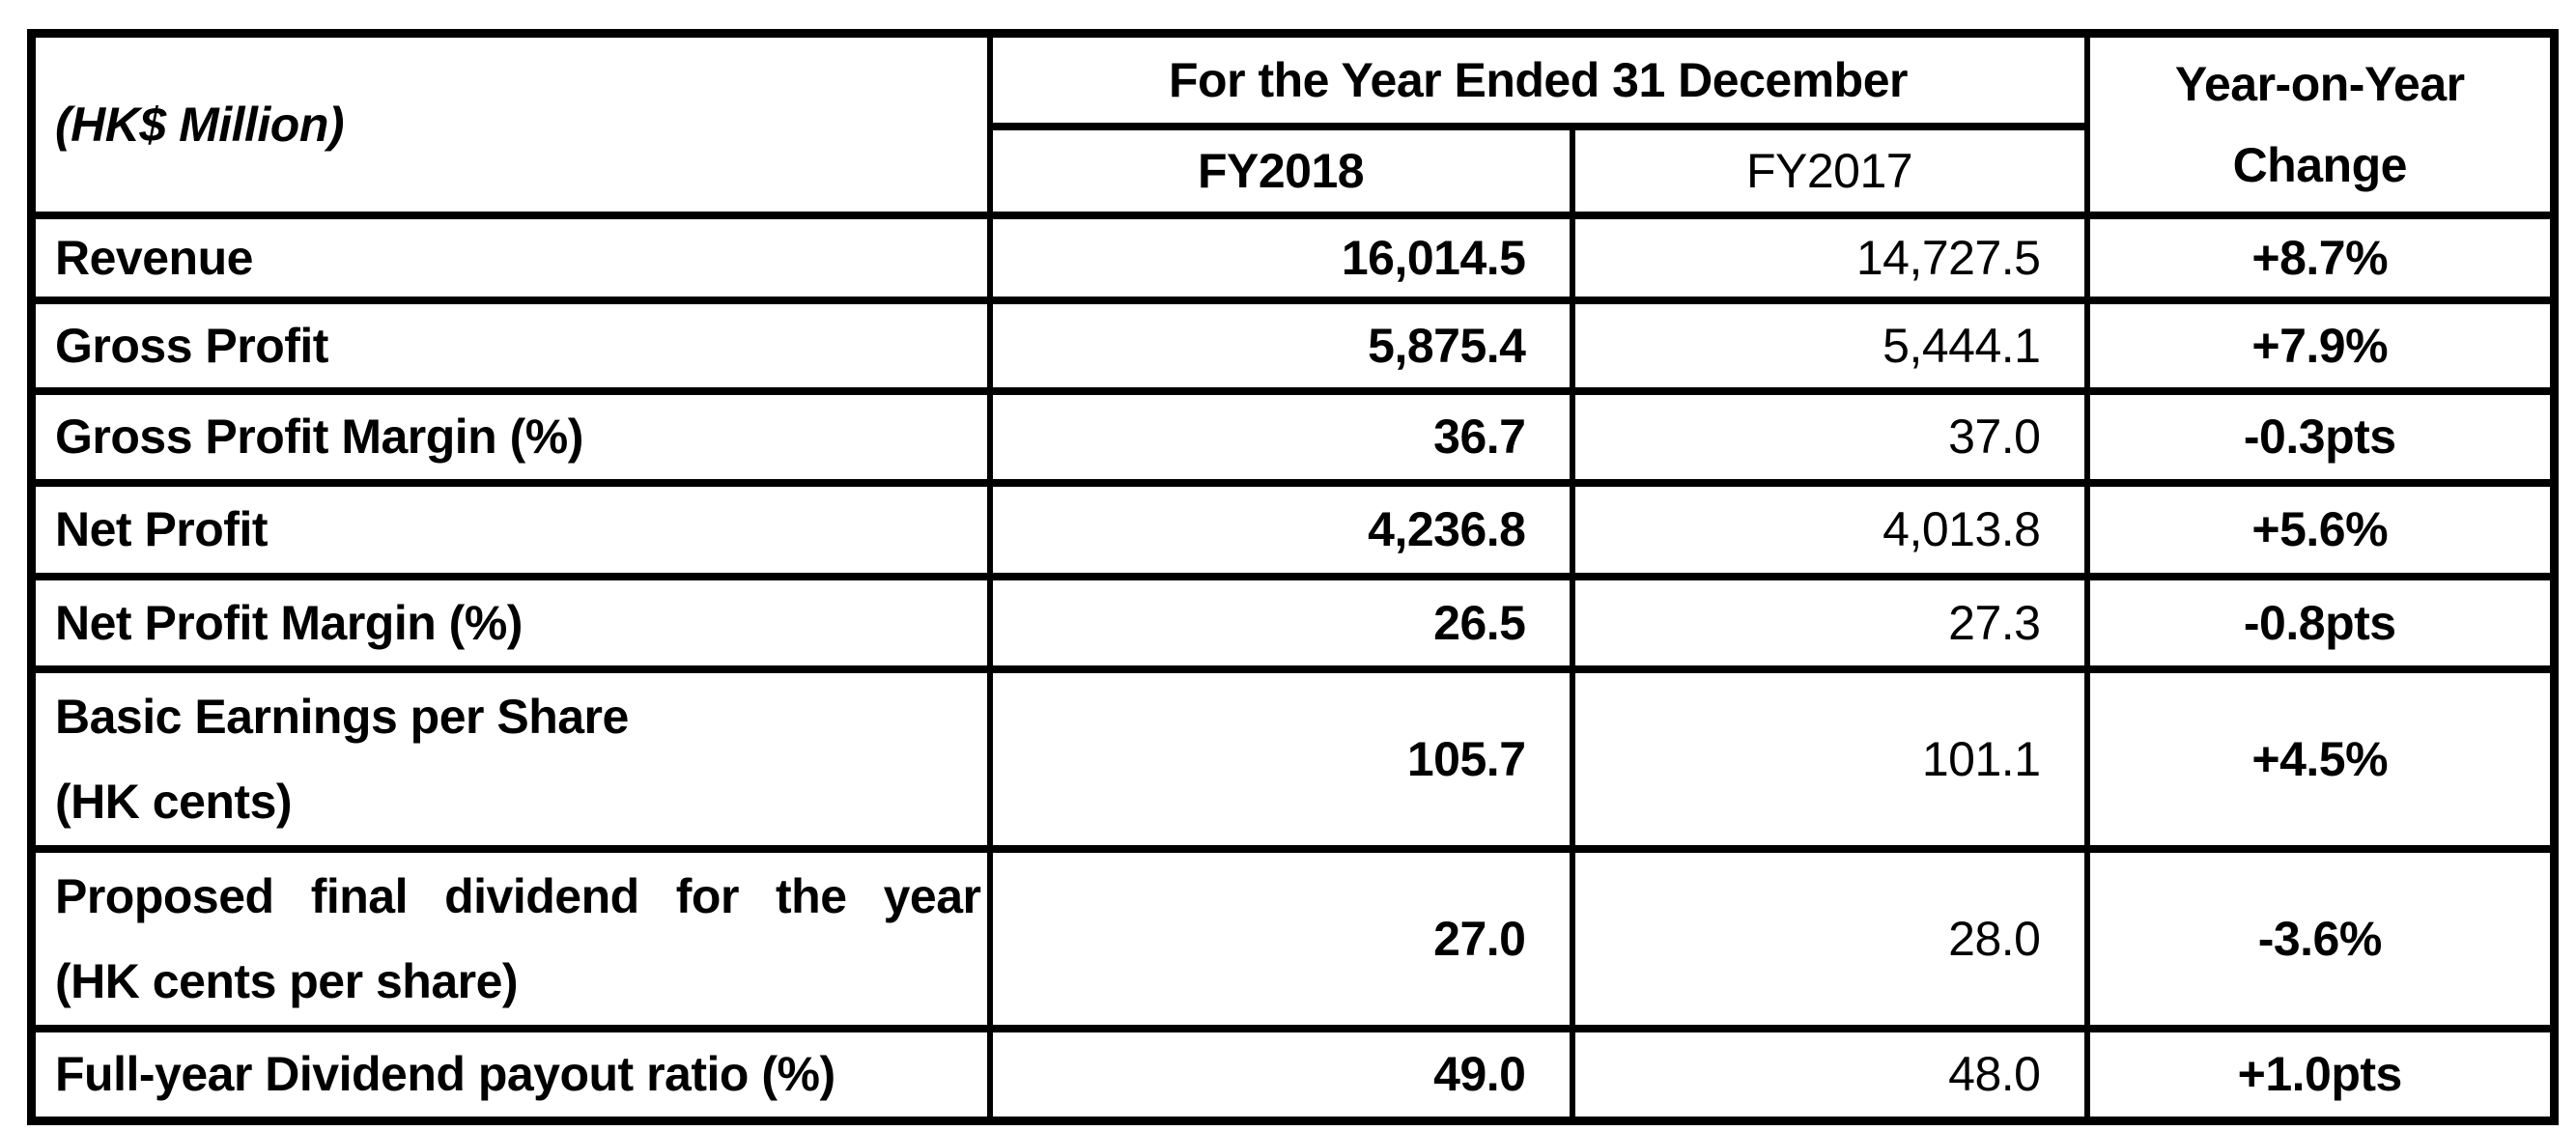 The height and width of the screenshot is (1131, 2576). Describe the element at coordinates (1829, 257) in the screenshot. I see `fy2017-value: 14,727.5` at that location.